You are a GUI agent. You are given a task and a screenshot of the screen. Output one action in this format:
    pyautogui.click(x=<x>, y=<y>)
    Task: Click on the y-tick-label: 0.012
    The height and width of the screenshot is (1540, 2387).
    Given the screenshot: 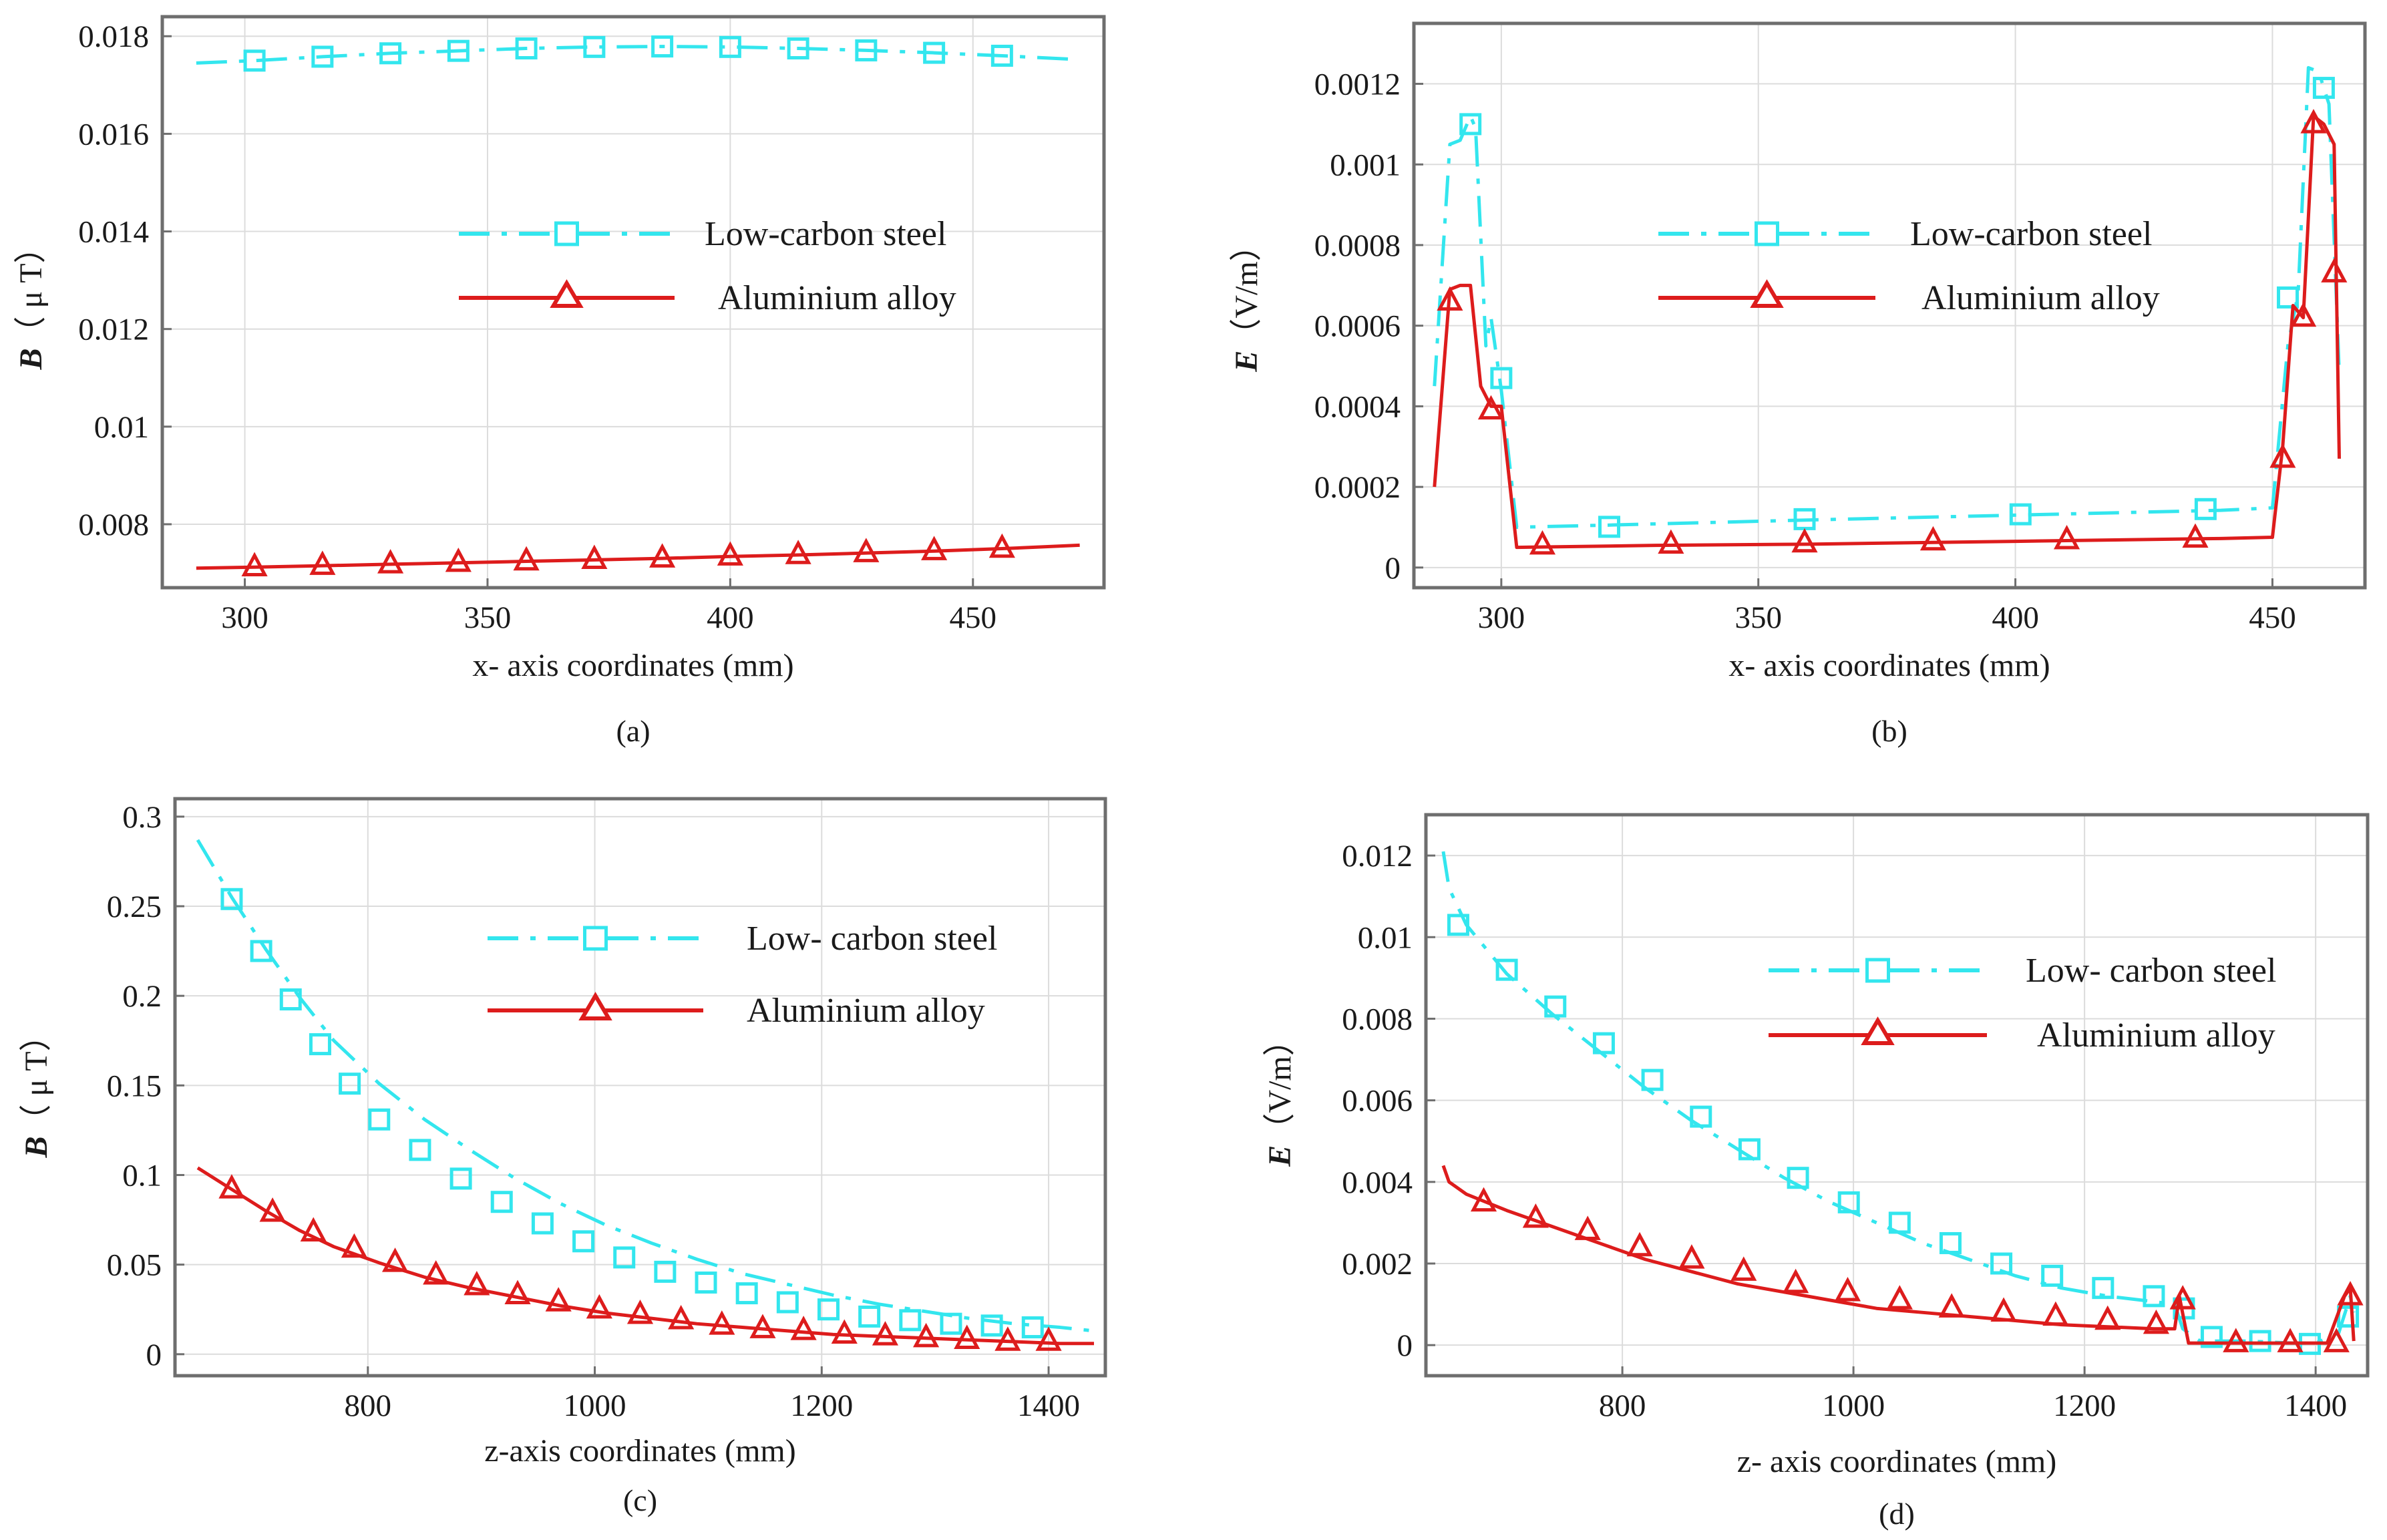 What is the action you would take?
    pyautogui.click(x=1377, y=857)
    